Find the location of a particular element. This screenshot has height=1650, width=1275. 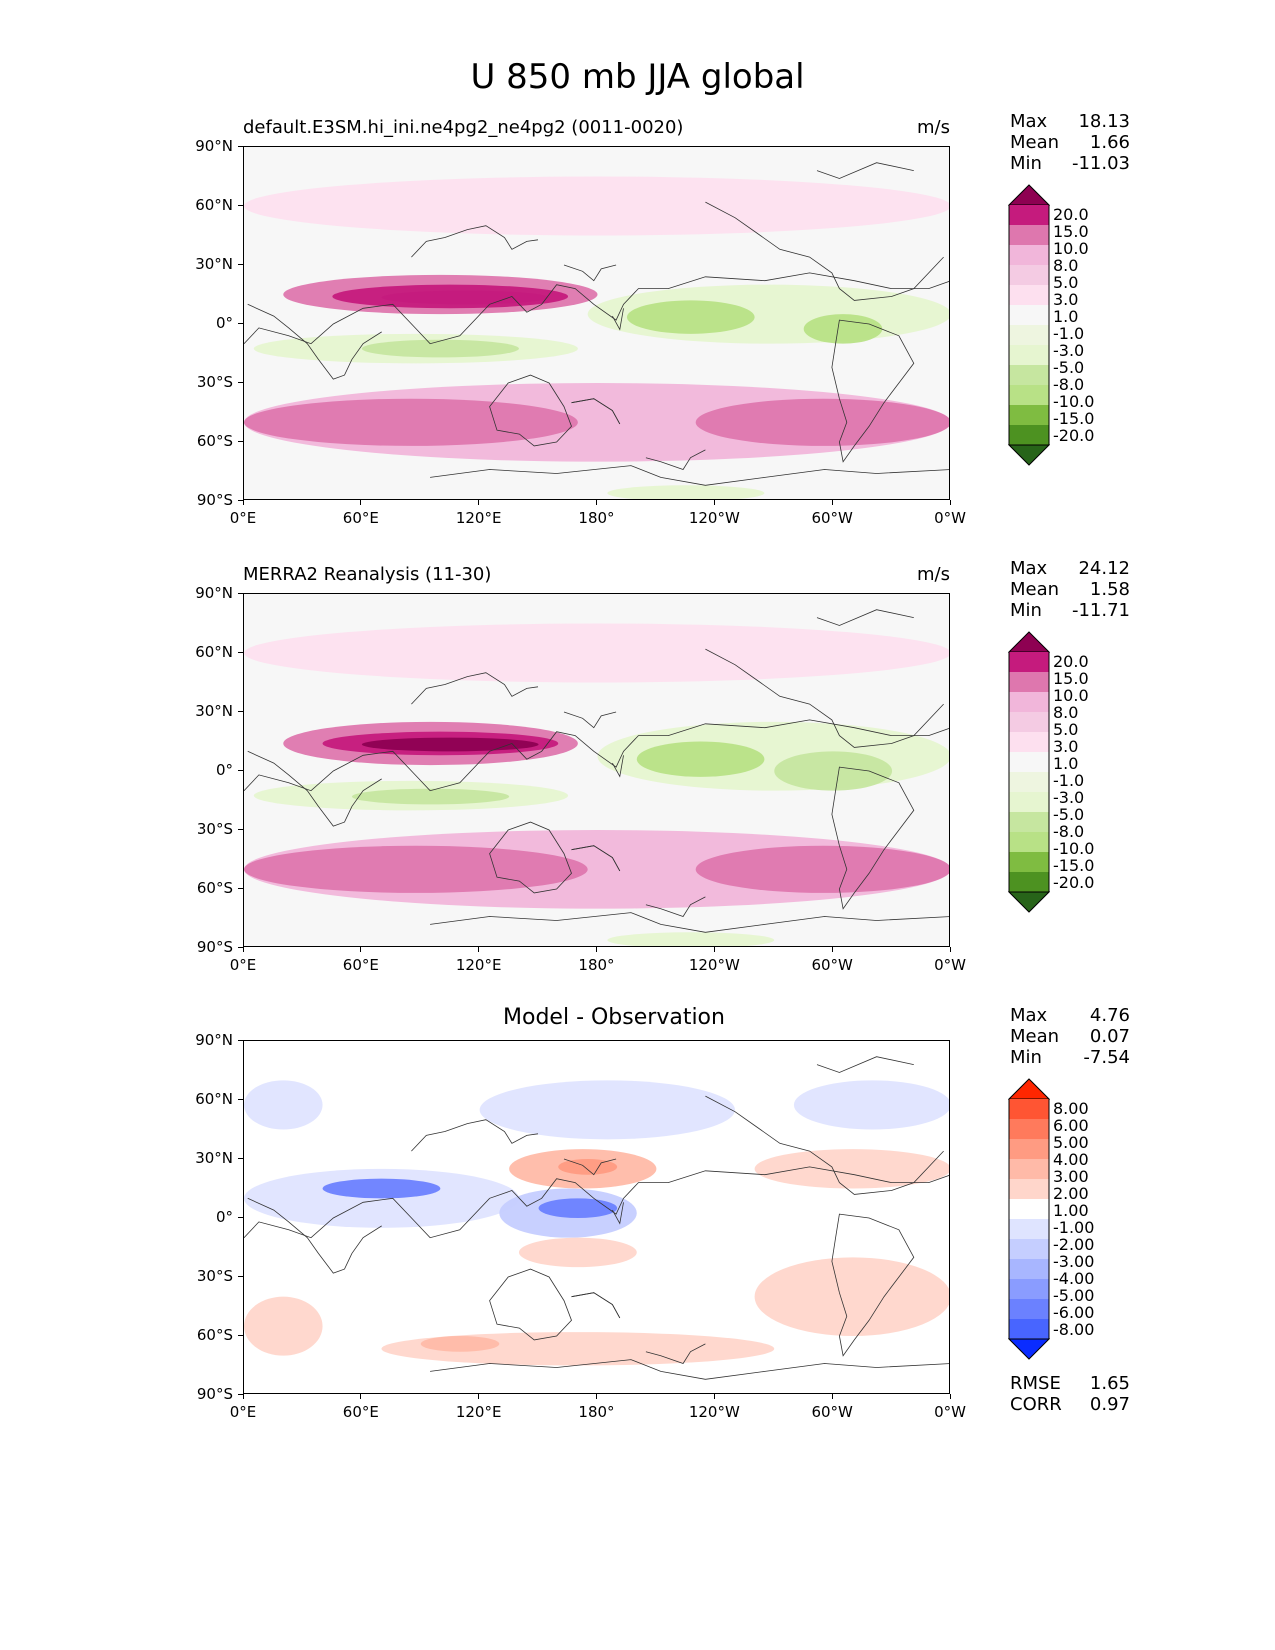

stat-value-min: -11.71 is located at coordinates (1100, 610).